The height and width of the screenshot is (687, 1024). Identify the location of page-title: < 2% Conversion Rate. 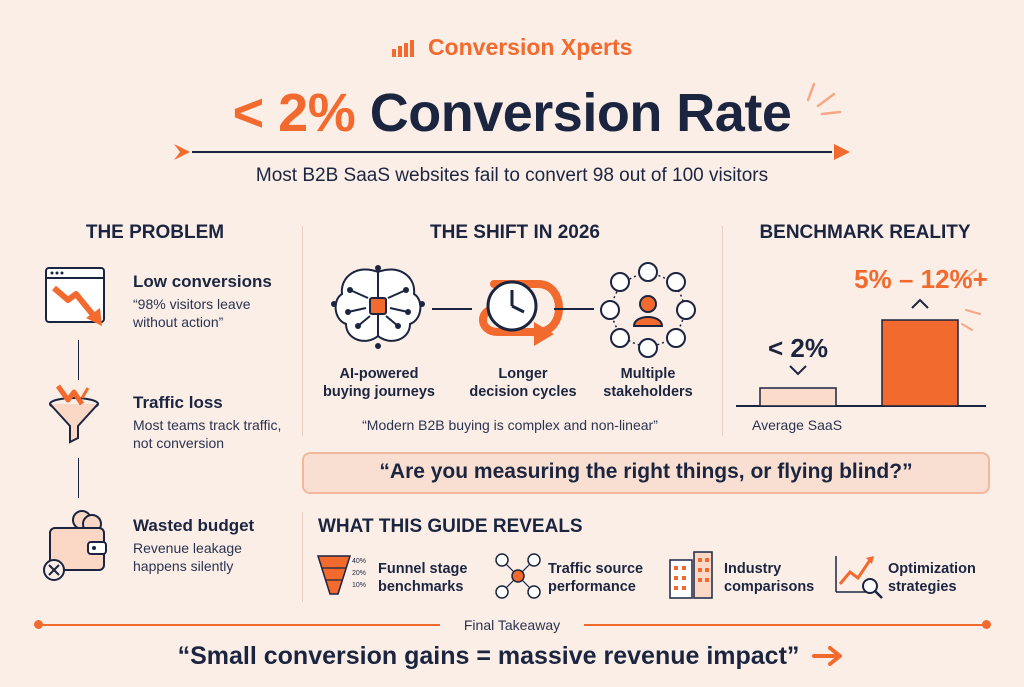
(512, 113).